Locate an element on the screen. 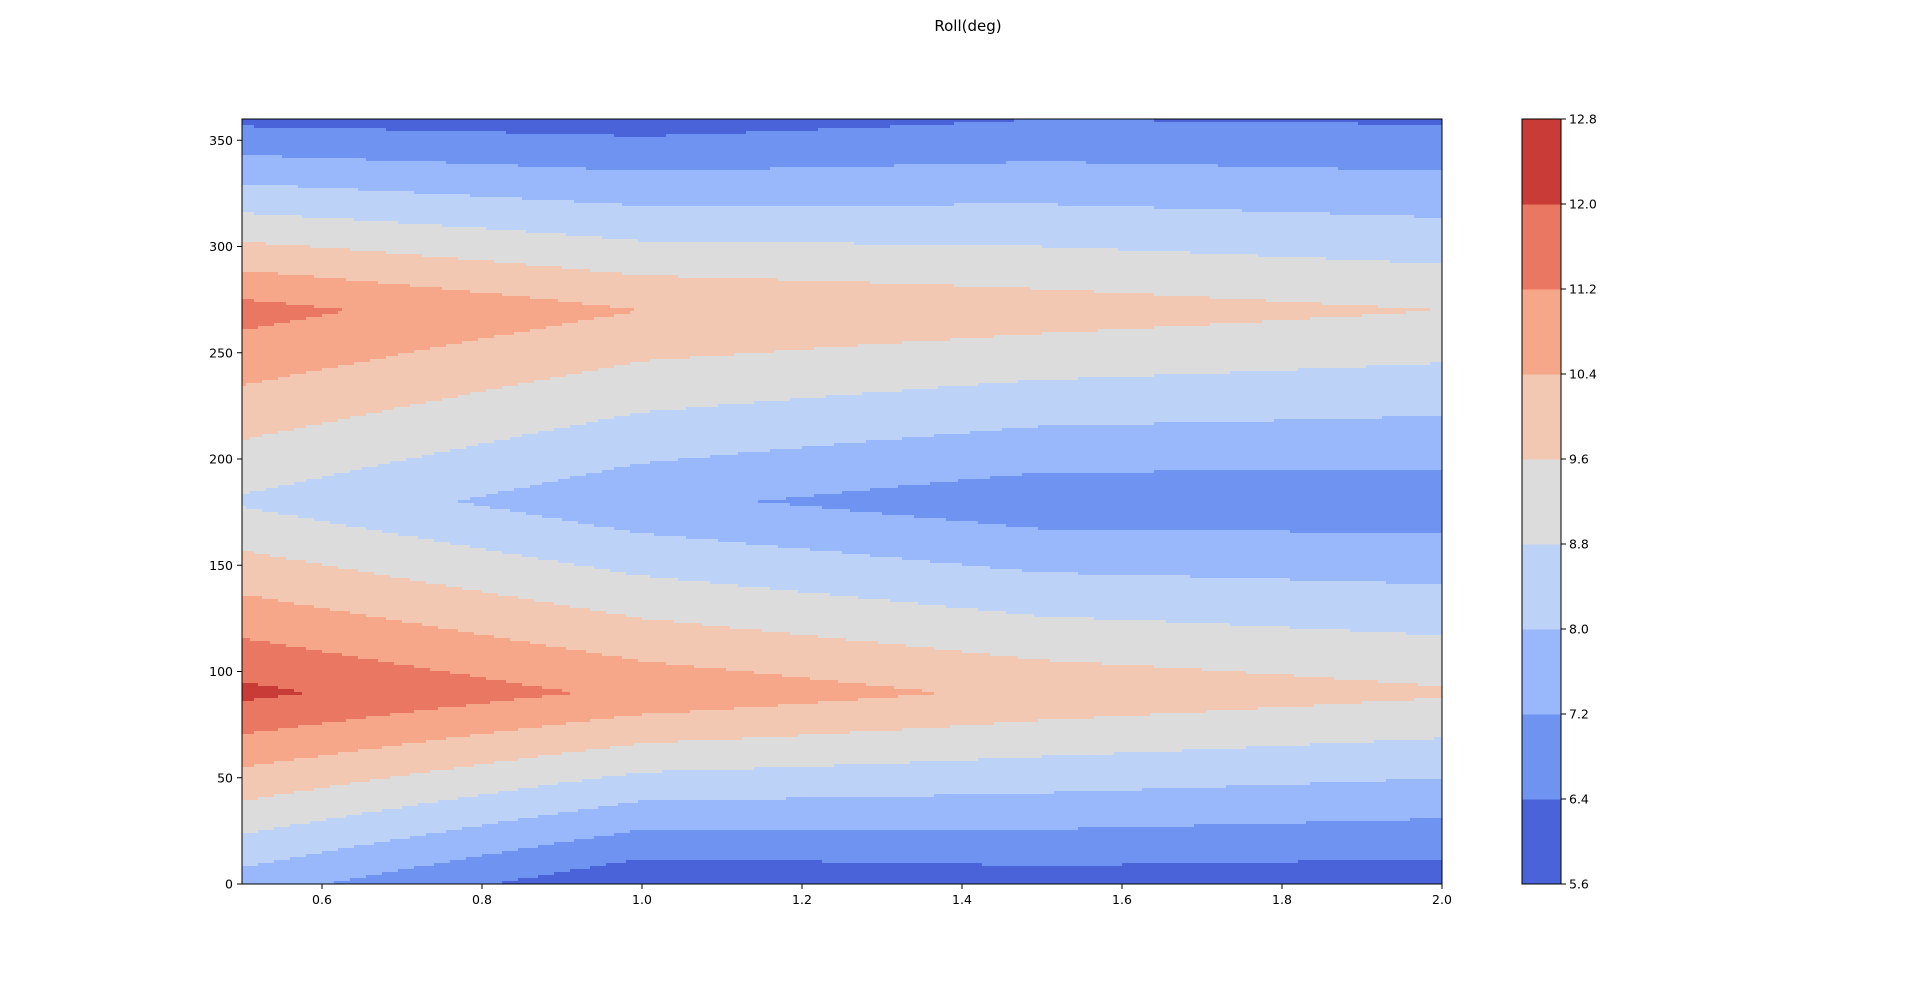 This screenshot has height=986, width=1920. y-tick-label: 100 is located at coordinates (221, 671).